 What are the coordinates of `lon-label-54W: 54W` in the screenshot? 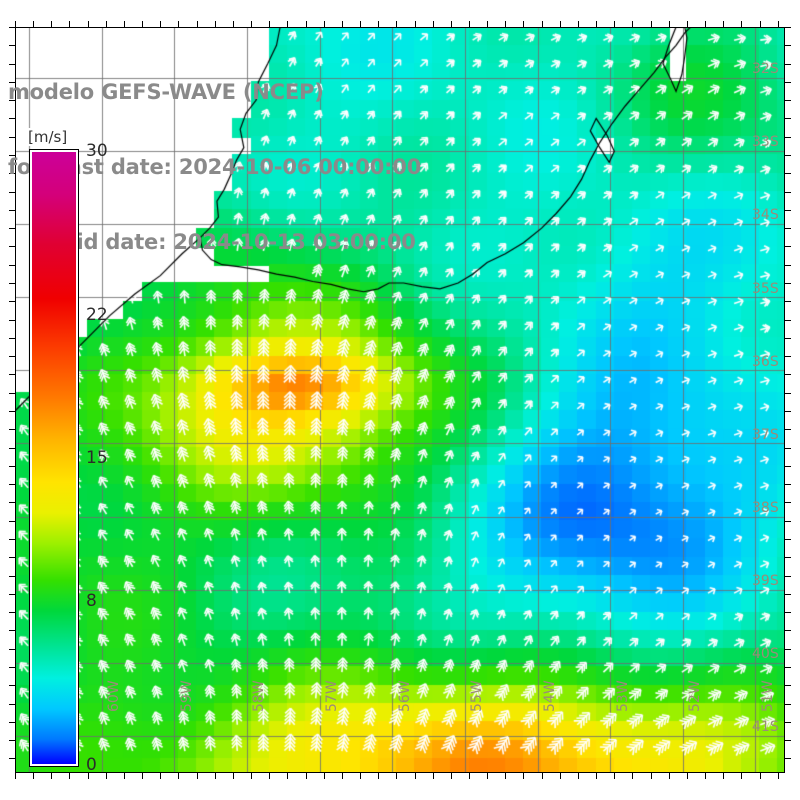 It's located at (550, 696).